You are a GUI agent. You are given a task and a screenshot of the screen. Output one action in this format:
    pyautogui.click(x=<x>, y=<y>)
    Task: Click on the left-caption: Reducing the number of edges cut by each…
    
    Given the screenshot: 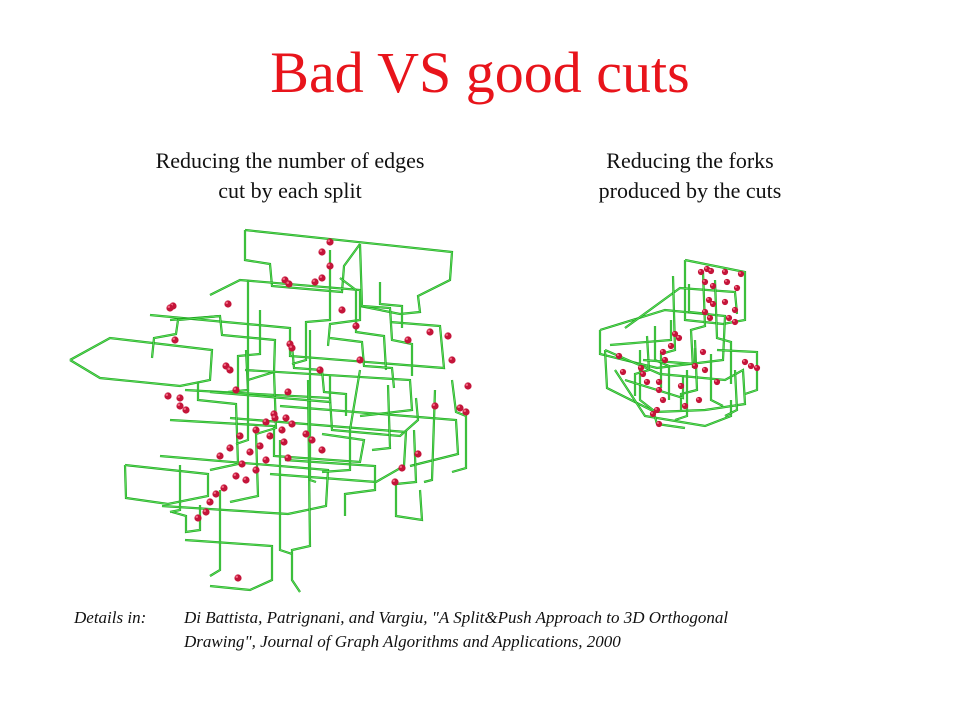 What is the action you would take?
    pyautogui.click(x=290, y=176)
    